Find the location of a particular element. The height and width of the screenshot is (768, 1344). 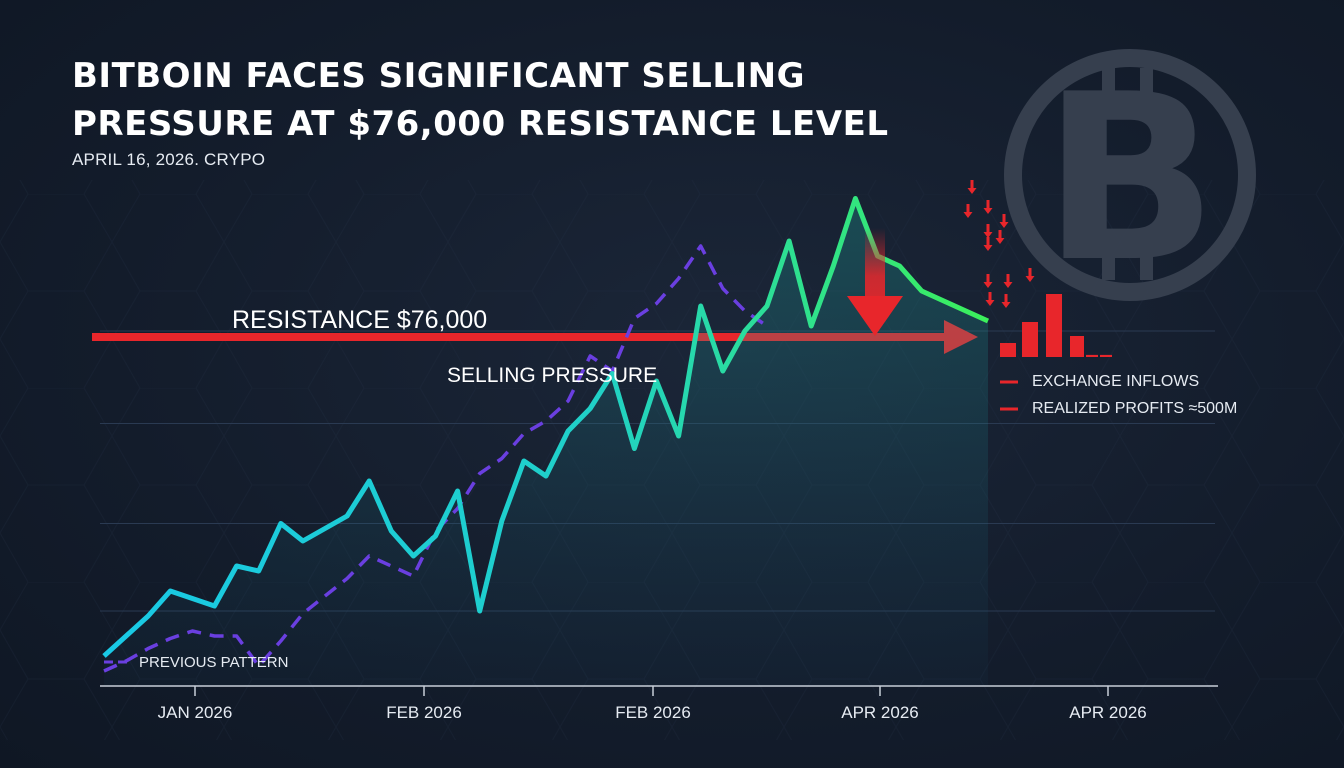

sell-volume-bars is located at coordinates (1056, 325).